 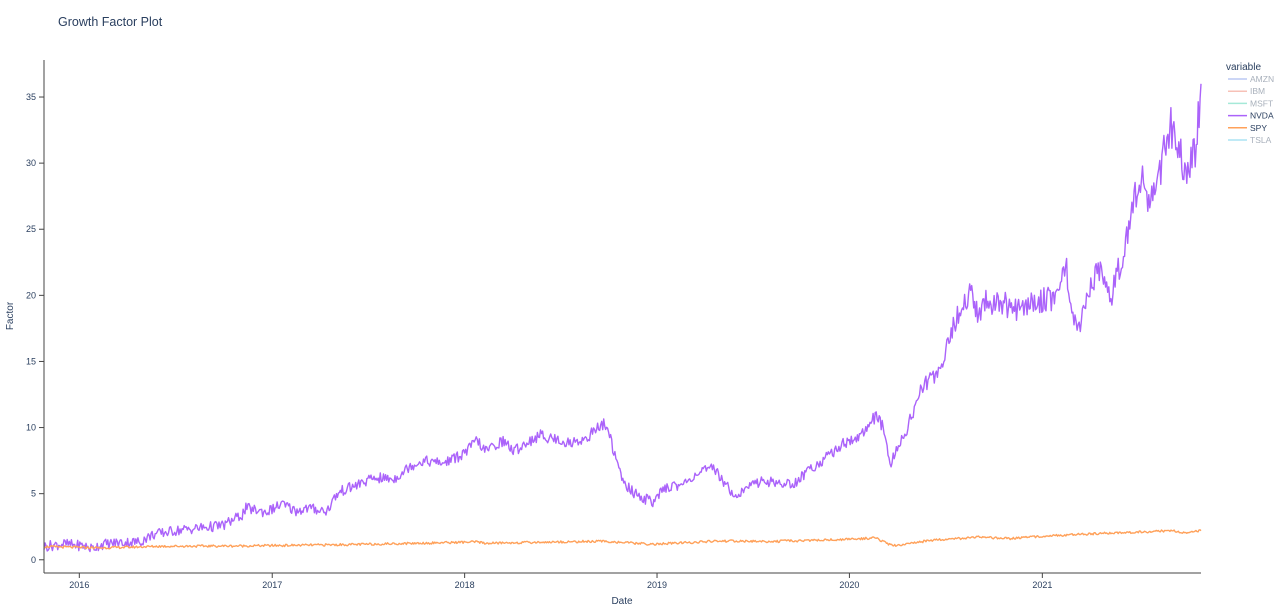 I want to click on y-tick-label: 0, so click(x=33, y=560).